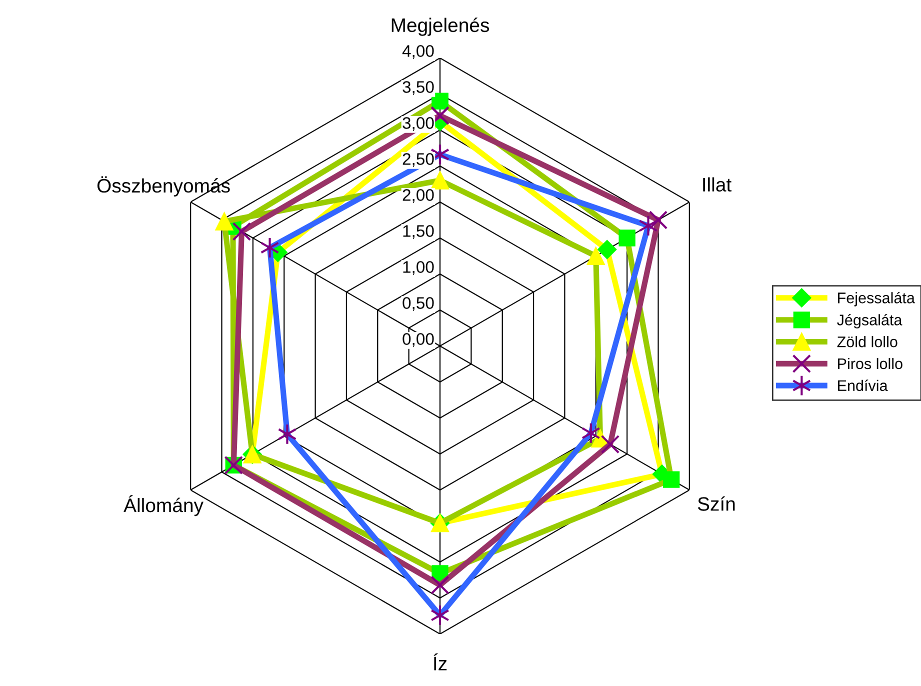 This screenshot has height=686, width=921. Describe the element at coordinates (870, 364) in the screenshot. I see `legend-label: Piros lollo` at that location.